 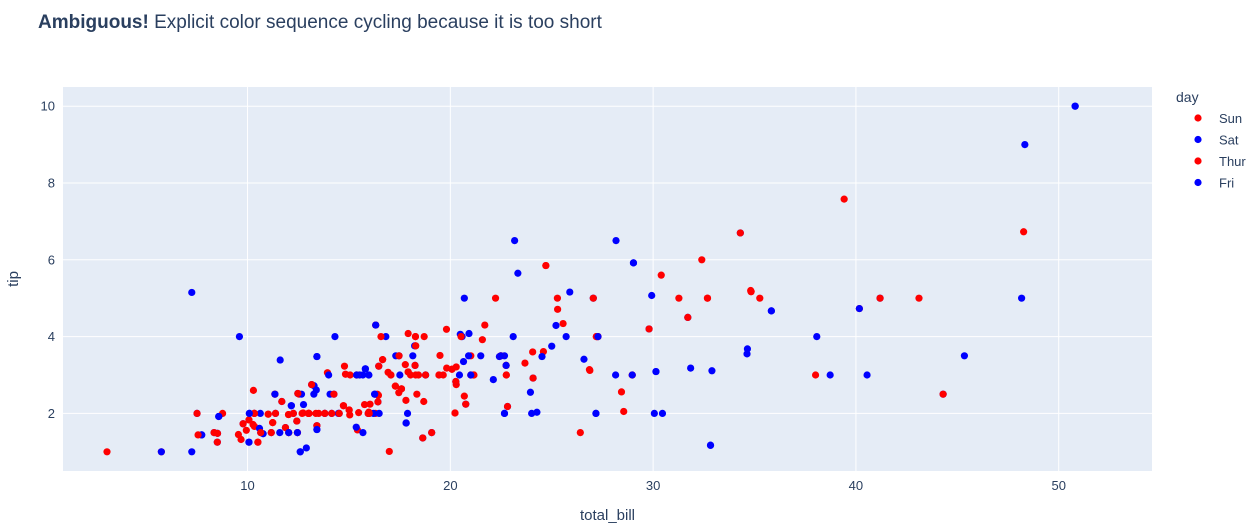 I want to click on legend: day Sun Sat Thur Fri, so click(x=1211, y=140).